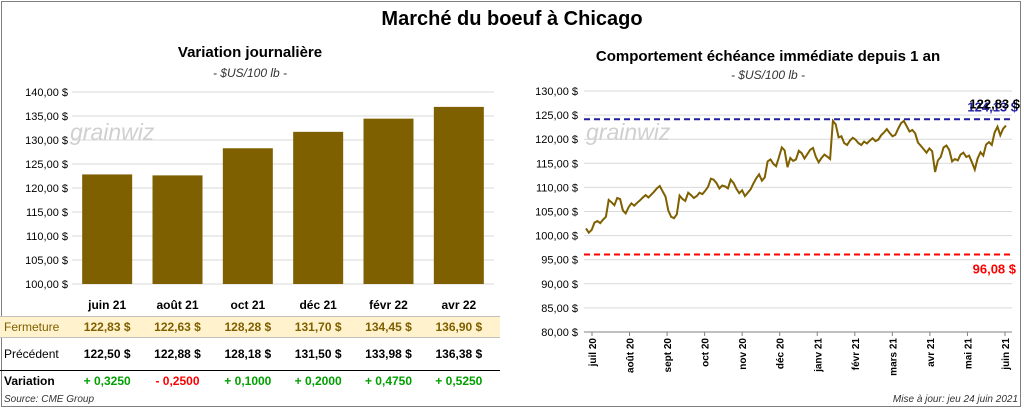  What do you see at coordinates (250, 52) in the screenshot?
I see `left-chart-title: Variation journalière` at bounding box center [250, 52].